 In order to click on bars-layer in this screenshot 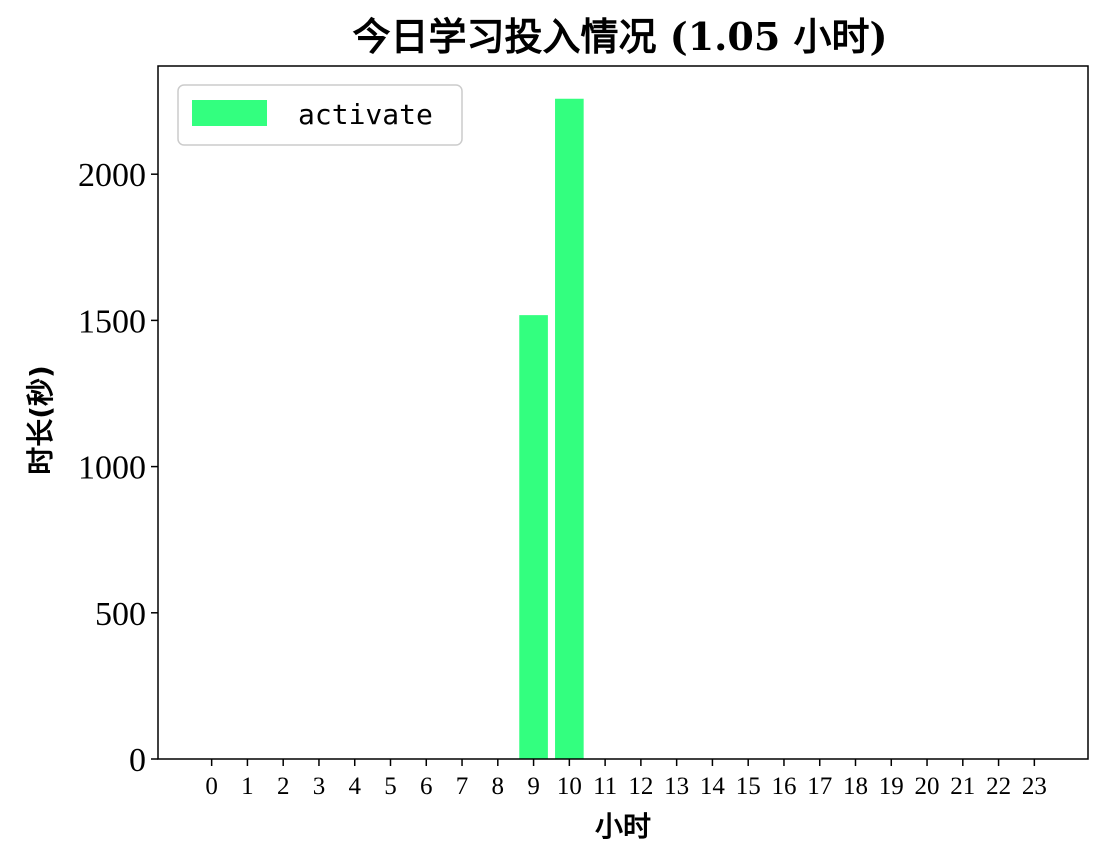, I will do `click(551, 428)`.